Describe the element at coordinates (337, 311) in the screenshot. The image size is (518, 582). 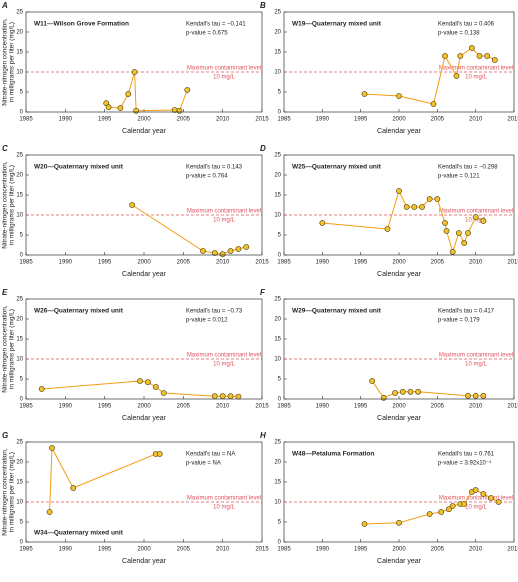
I see `chart-title: W29—Quaternary mixed unit` at that location.